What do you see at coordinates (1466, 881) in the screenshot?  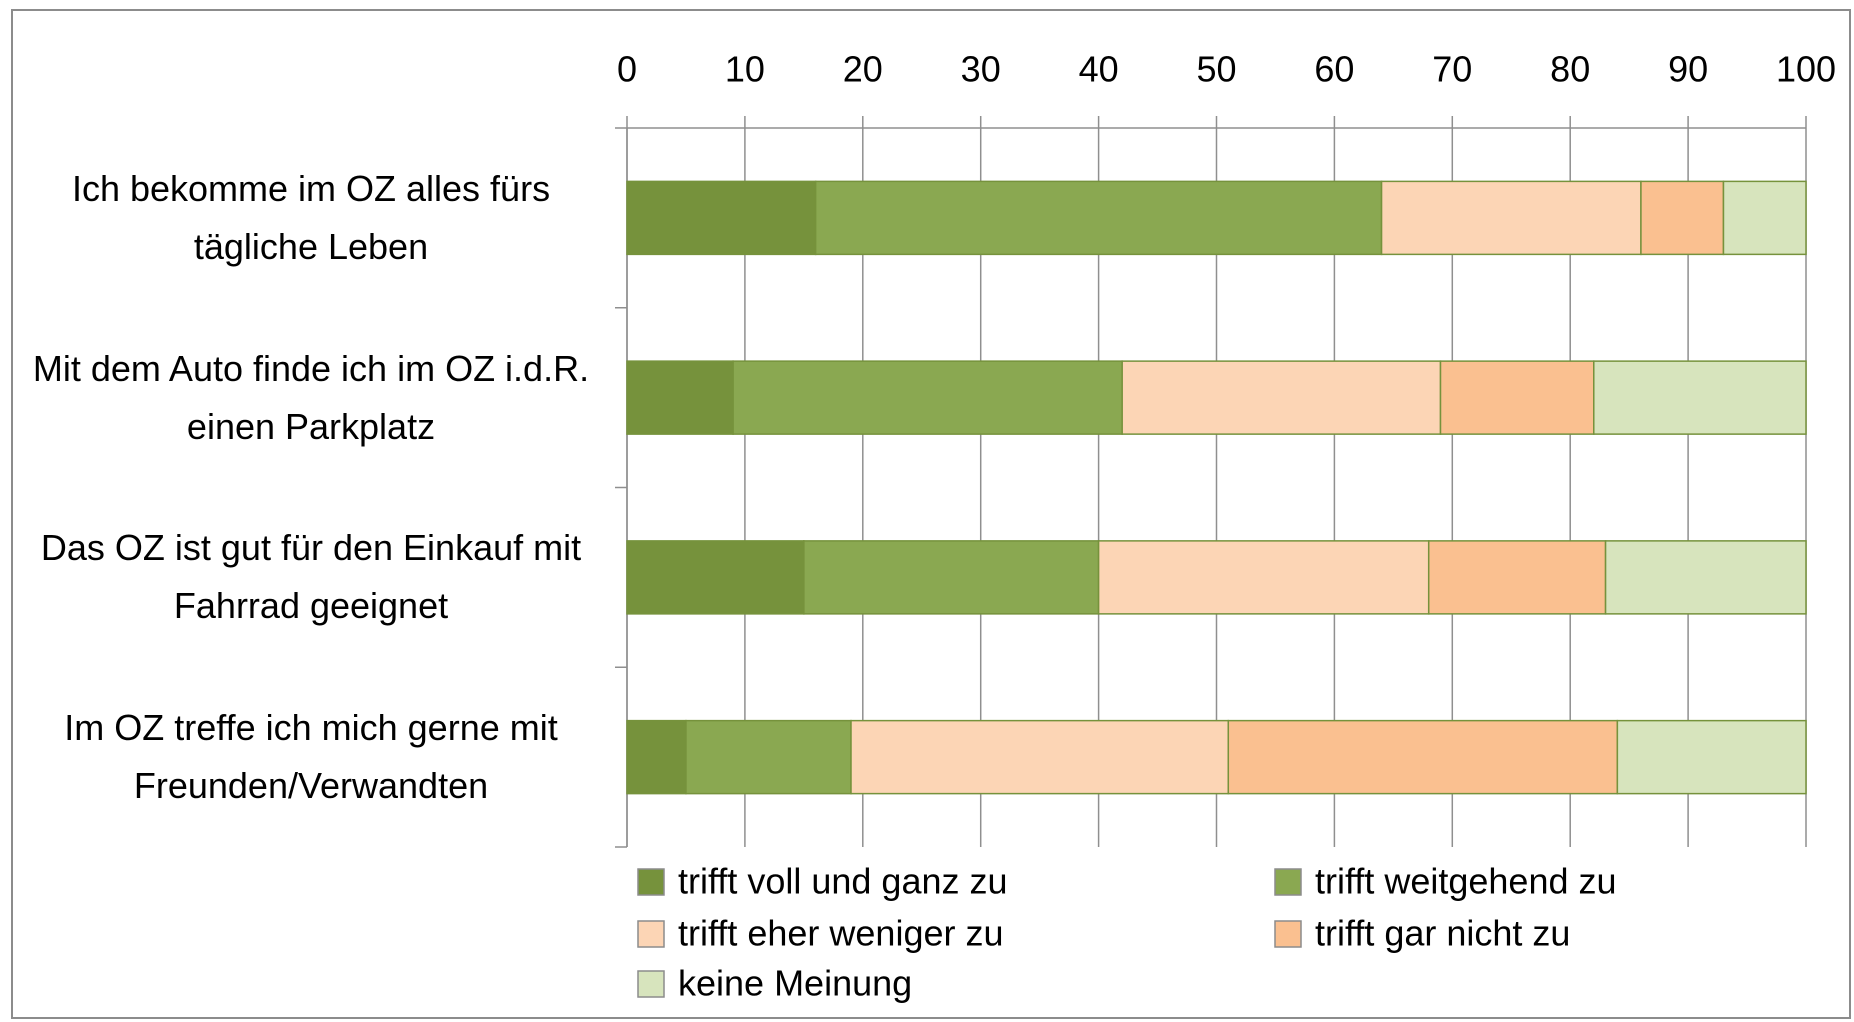 I see `legend-label: trifft weitgehend zu` at bounding box center [1466, 881].